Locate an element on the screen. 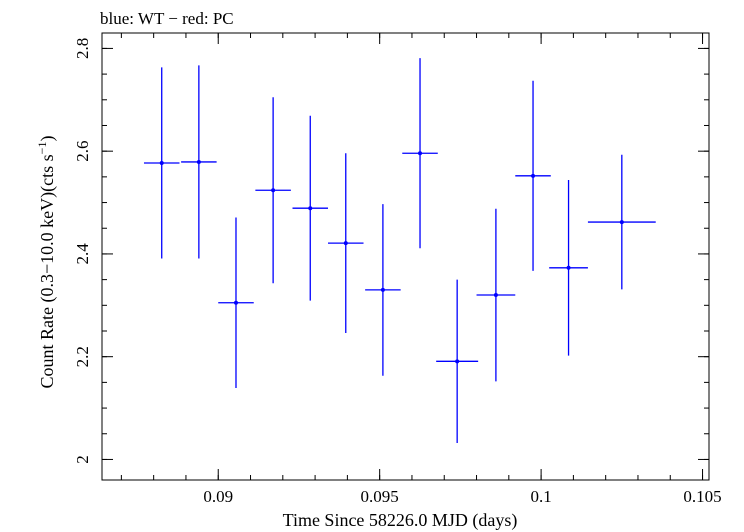 This screenshot has width=744, height=532. y-tick-label: 2.8 is located at coordinates (82, 48).